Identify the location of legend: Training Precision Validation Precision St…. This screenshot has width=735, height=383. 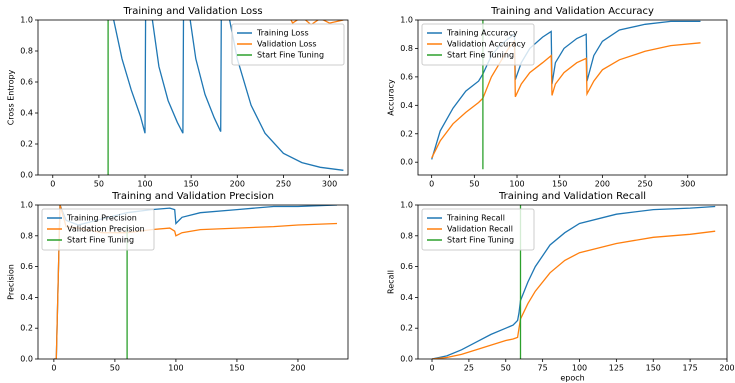
(98, 229).